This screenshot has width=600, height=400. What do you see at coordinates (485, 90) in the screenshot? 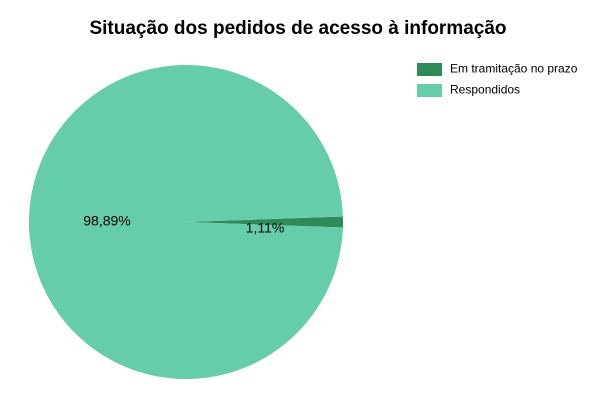
I see `legend-label-respondidos: Respondidos` at bounding box center [485, 90].